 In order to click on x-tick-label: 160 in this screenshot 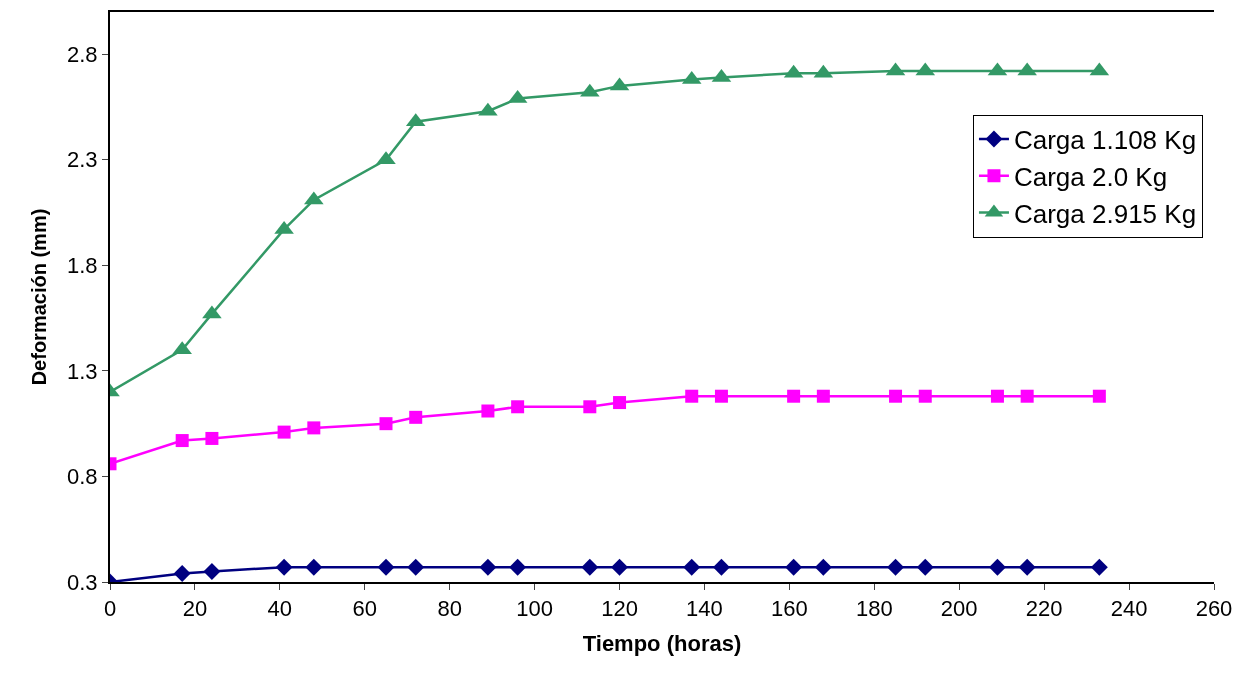, I will do `click(789, 609)`.